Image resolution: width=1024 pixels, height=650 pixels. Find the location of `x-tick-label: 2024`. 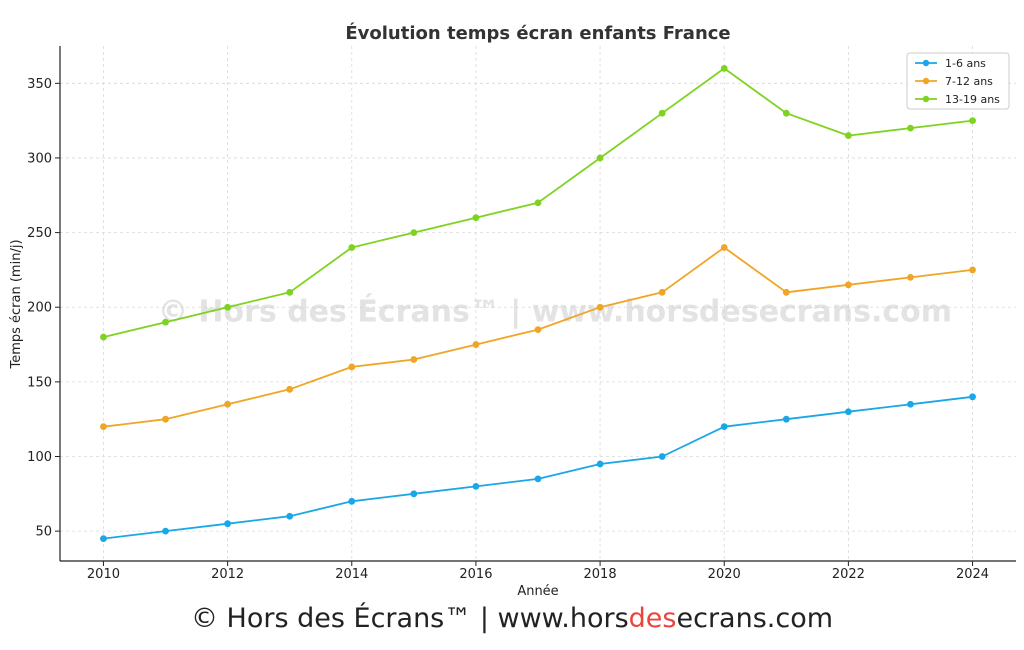

x-tick-label: 2024 is located at coordinates (972, 574).